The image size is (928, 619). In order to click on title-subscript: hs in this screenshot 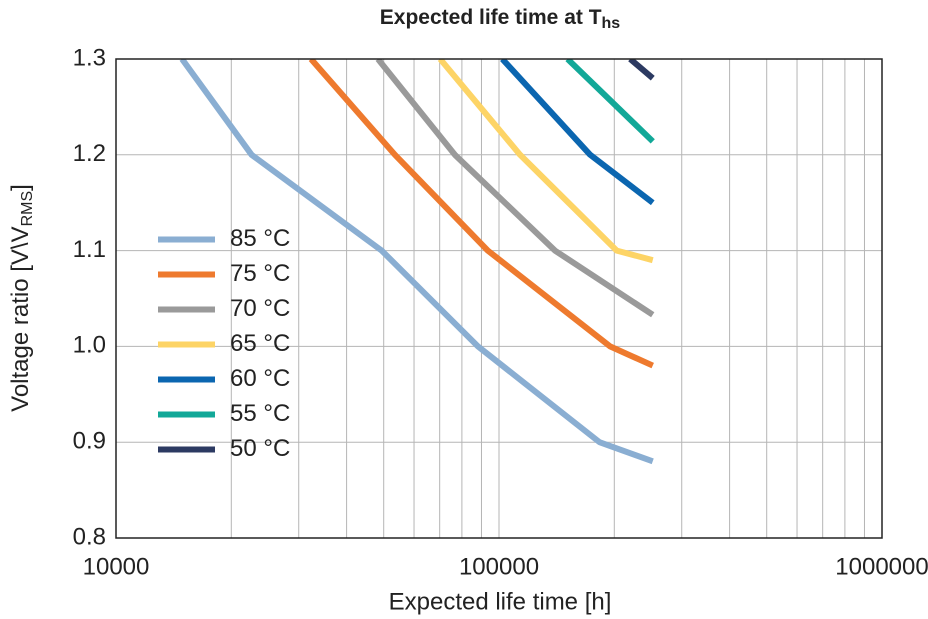, I will do `click(611, 23)`.